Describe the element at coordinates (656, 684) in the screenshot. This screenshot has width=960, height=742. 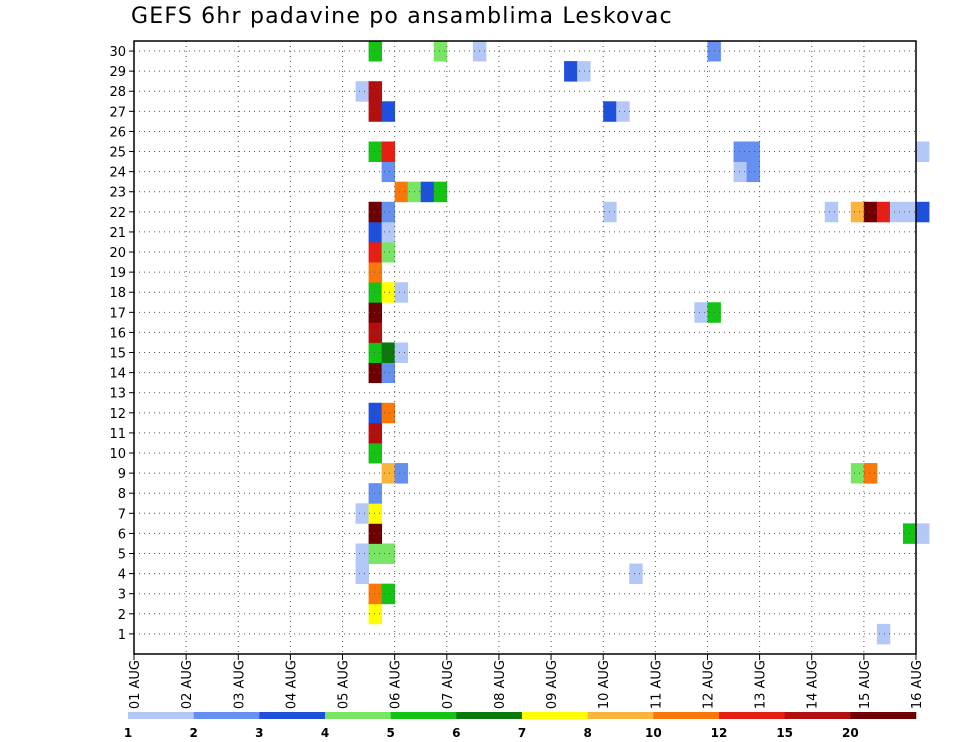
I see `x-tick-label: 11 AUG` at that location.